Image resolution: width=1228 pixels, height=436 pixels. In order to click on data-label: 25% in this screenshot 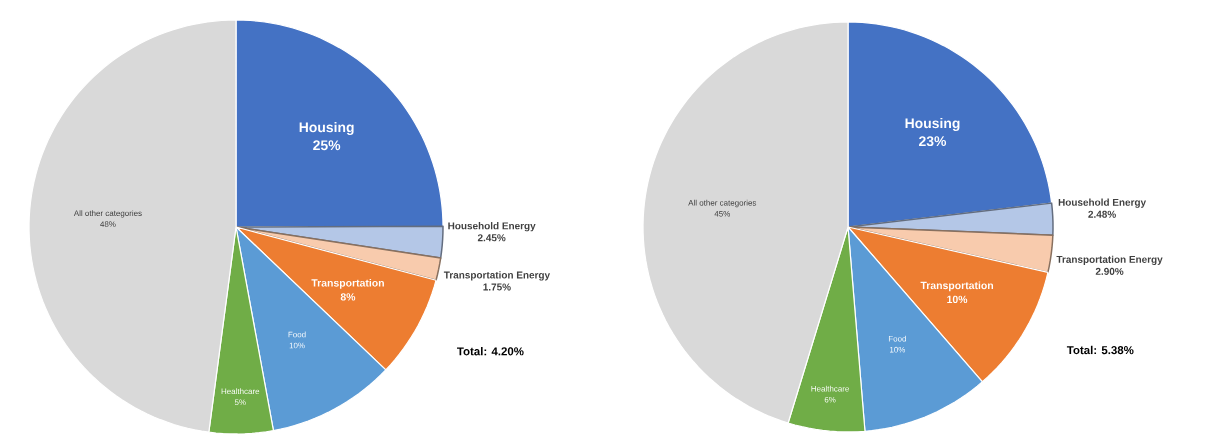, I will do `click(327, 145)`.